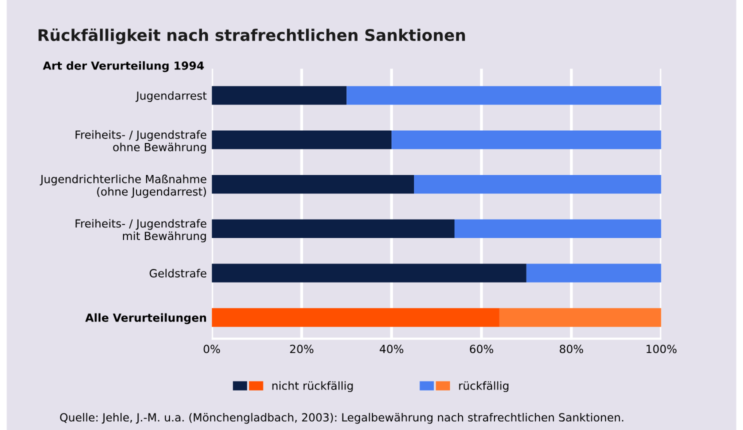  Describe the element at coordinates (141, 230) in the screenshot. I see `y-tick-label: Freiheits- / Jugendstrafe mit Bewährung` at that location.